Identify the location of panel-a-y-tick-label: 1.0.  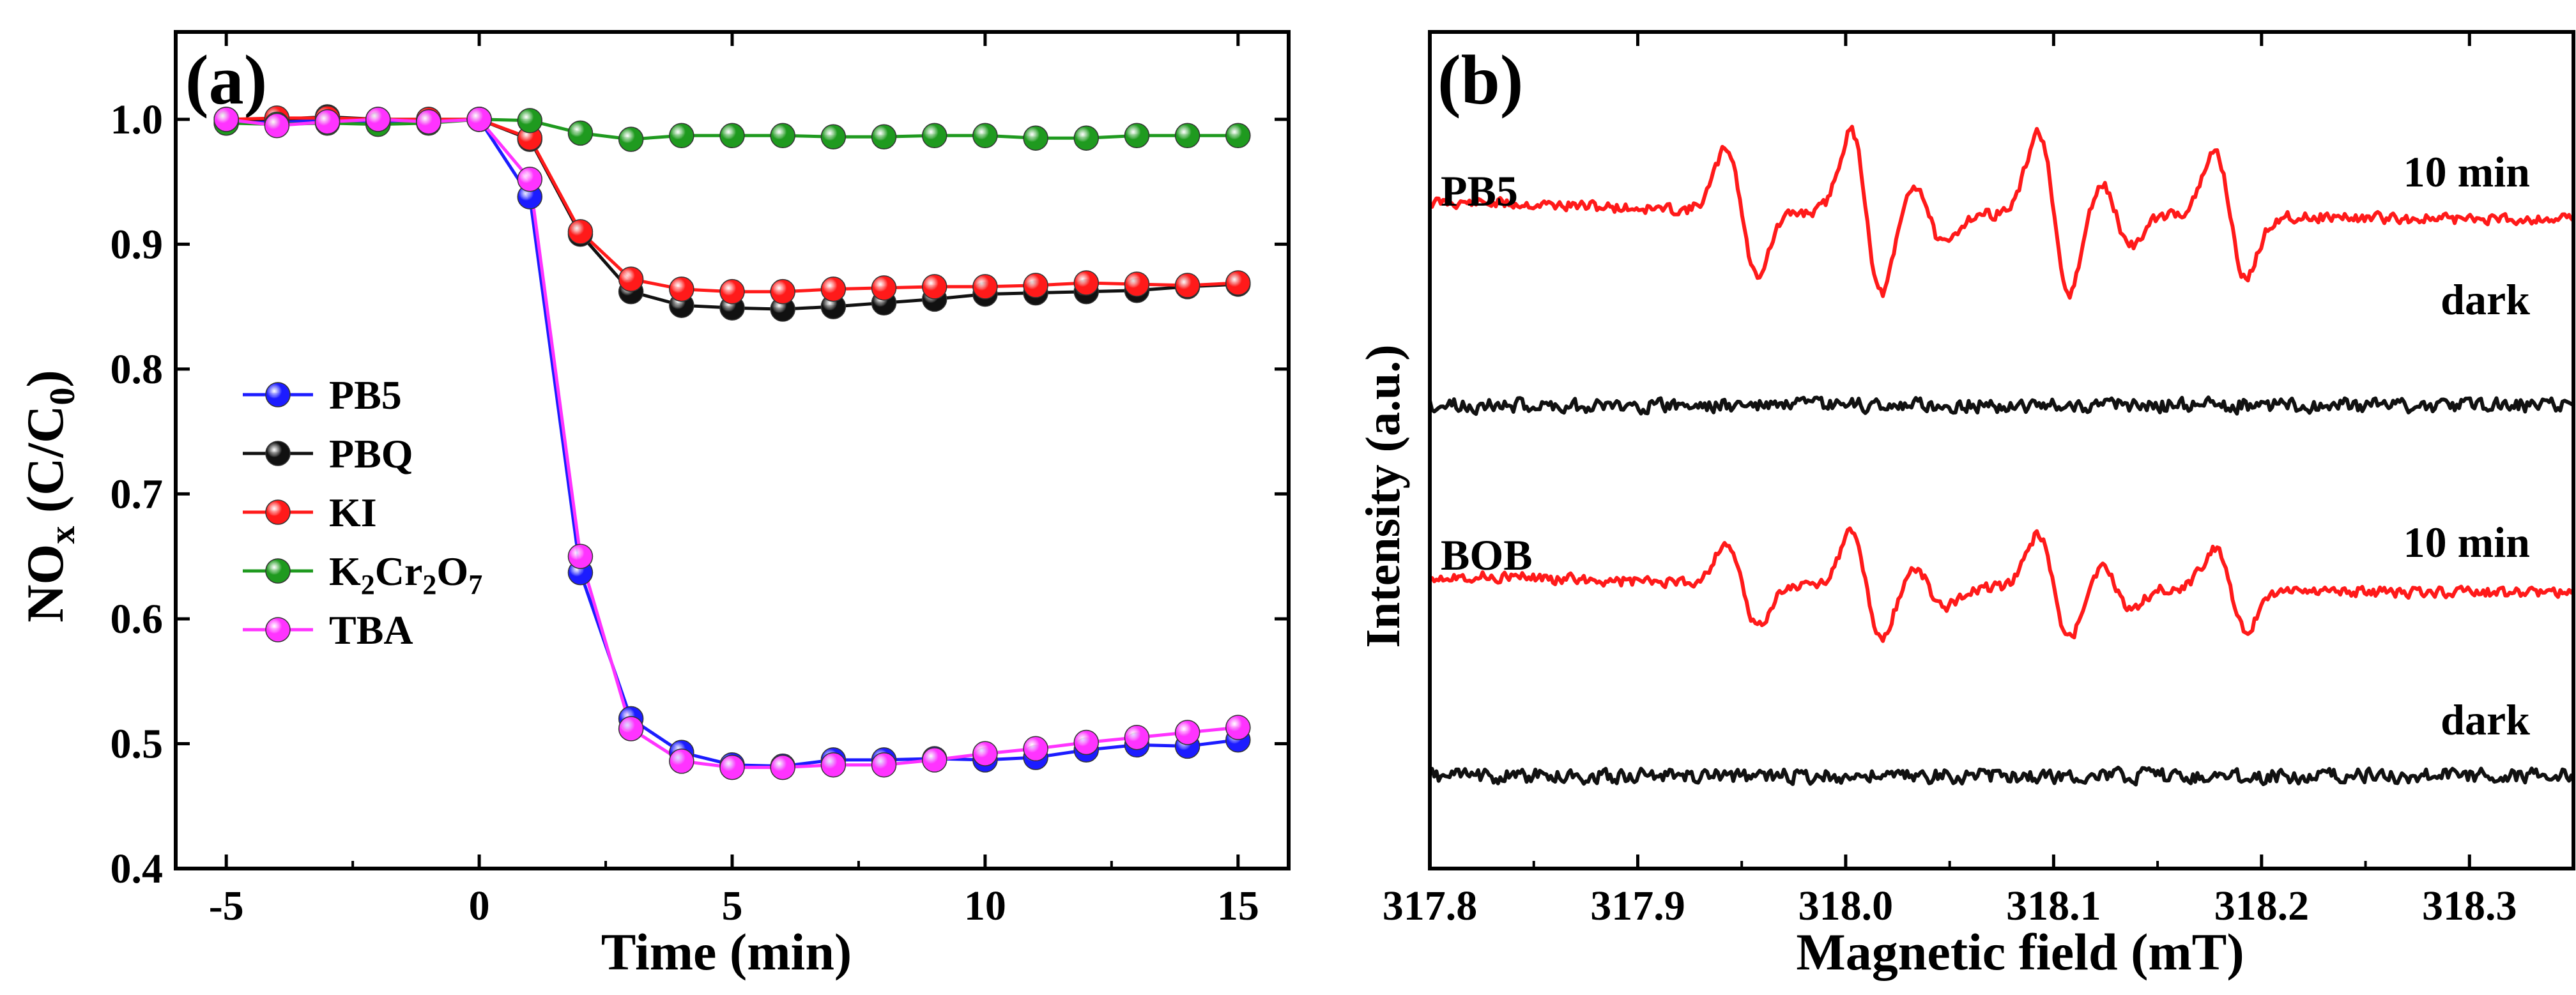
(137, 119).